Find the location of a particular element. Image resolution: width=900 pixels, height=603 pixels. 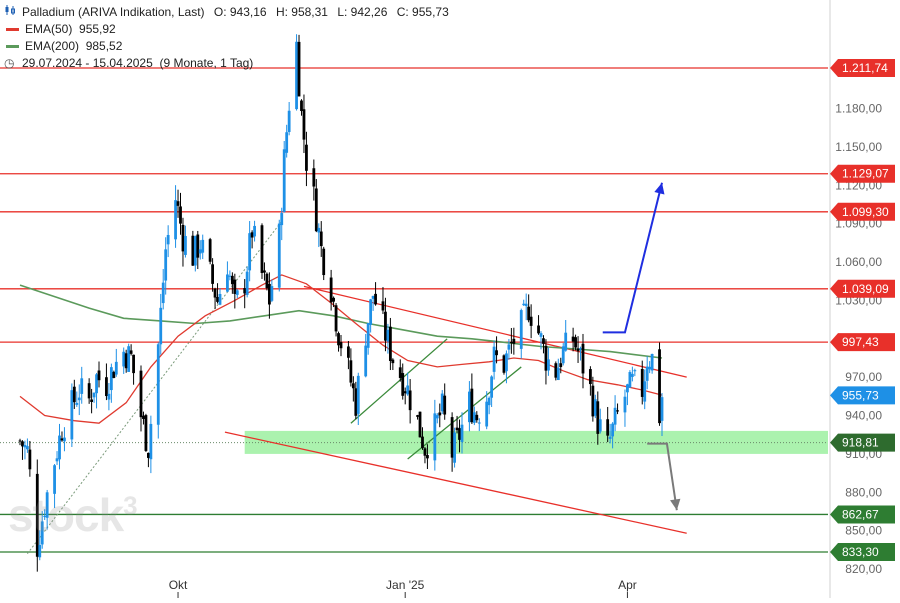

trendline-bull-channel-upper is located at coordinates (399, 381).